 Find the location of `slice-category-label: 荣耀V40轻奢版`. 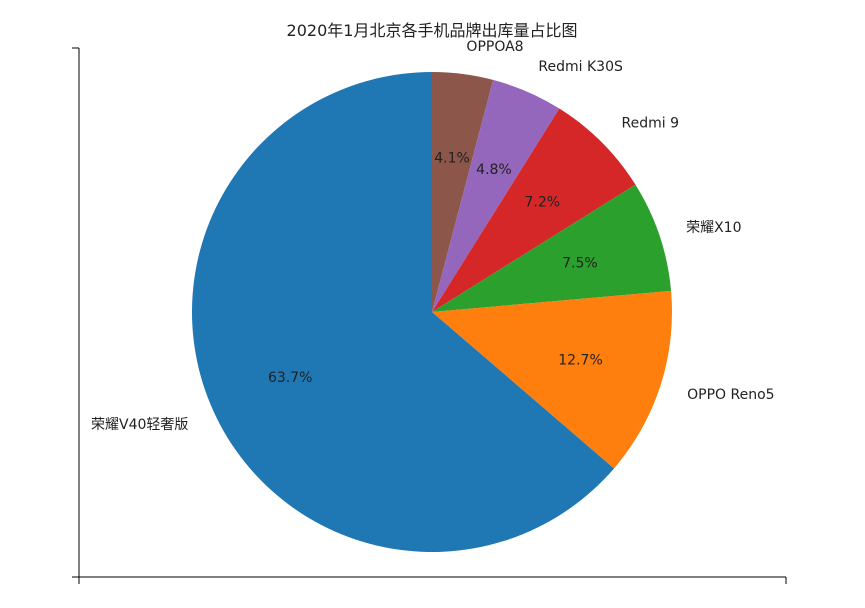

slice-category-label: 荣耀V40轻奢版 is located at coordinates (139, 425).